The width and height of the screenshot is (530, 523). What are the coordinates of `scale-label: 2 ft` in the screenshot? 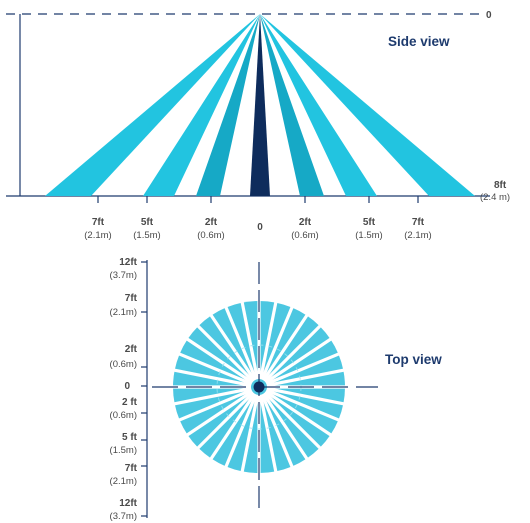 It's located at (130, 402).